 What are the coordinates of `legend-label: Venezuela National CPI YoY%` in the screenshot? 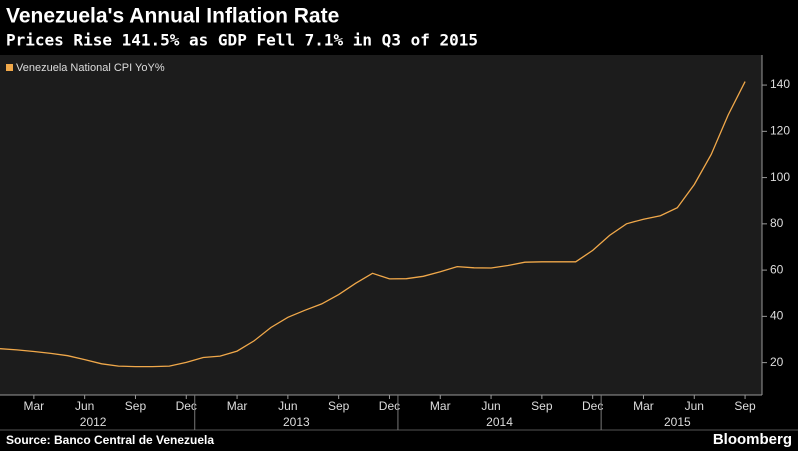 It's located at (90, 68).